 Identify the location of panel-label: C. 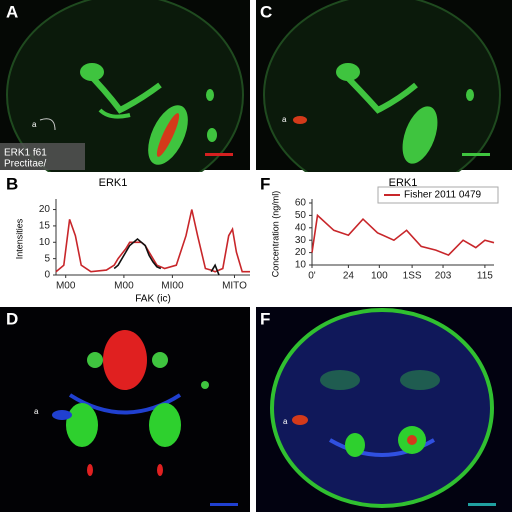
(266, 11).